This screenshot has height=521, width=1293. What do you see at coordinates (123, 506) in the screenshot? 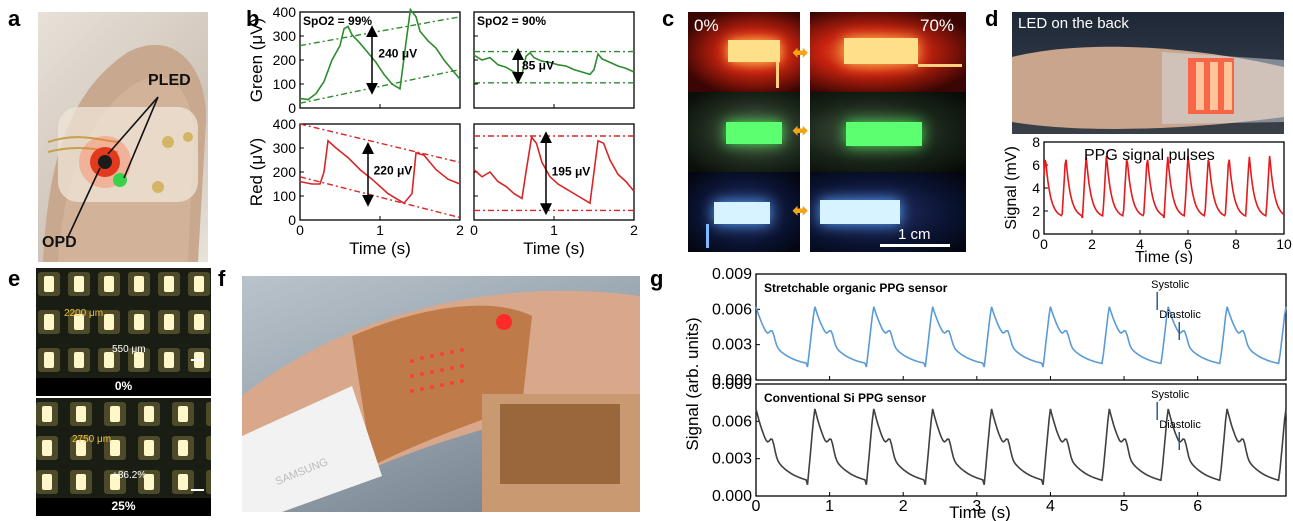
I see `strain-25pct-label: 25%` at bounding box center [123, 506].